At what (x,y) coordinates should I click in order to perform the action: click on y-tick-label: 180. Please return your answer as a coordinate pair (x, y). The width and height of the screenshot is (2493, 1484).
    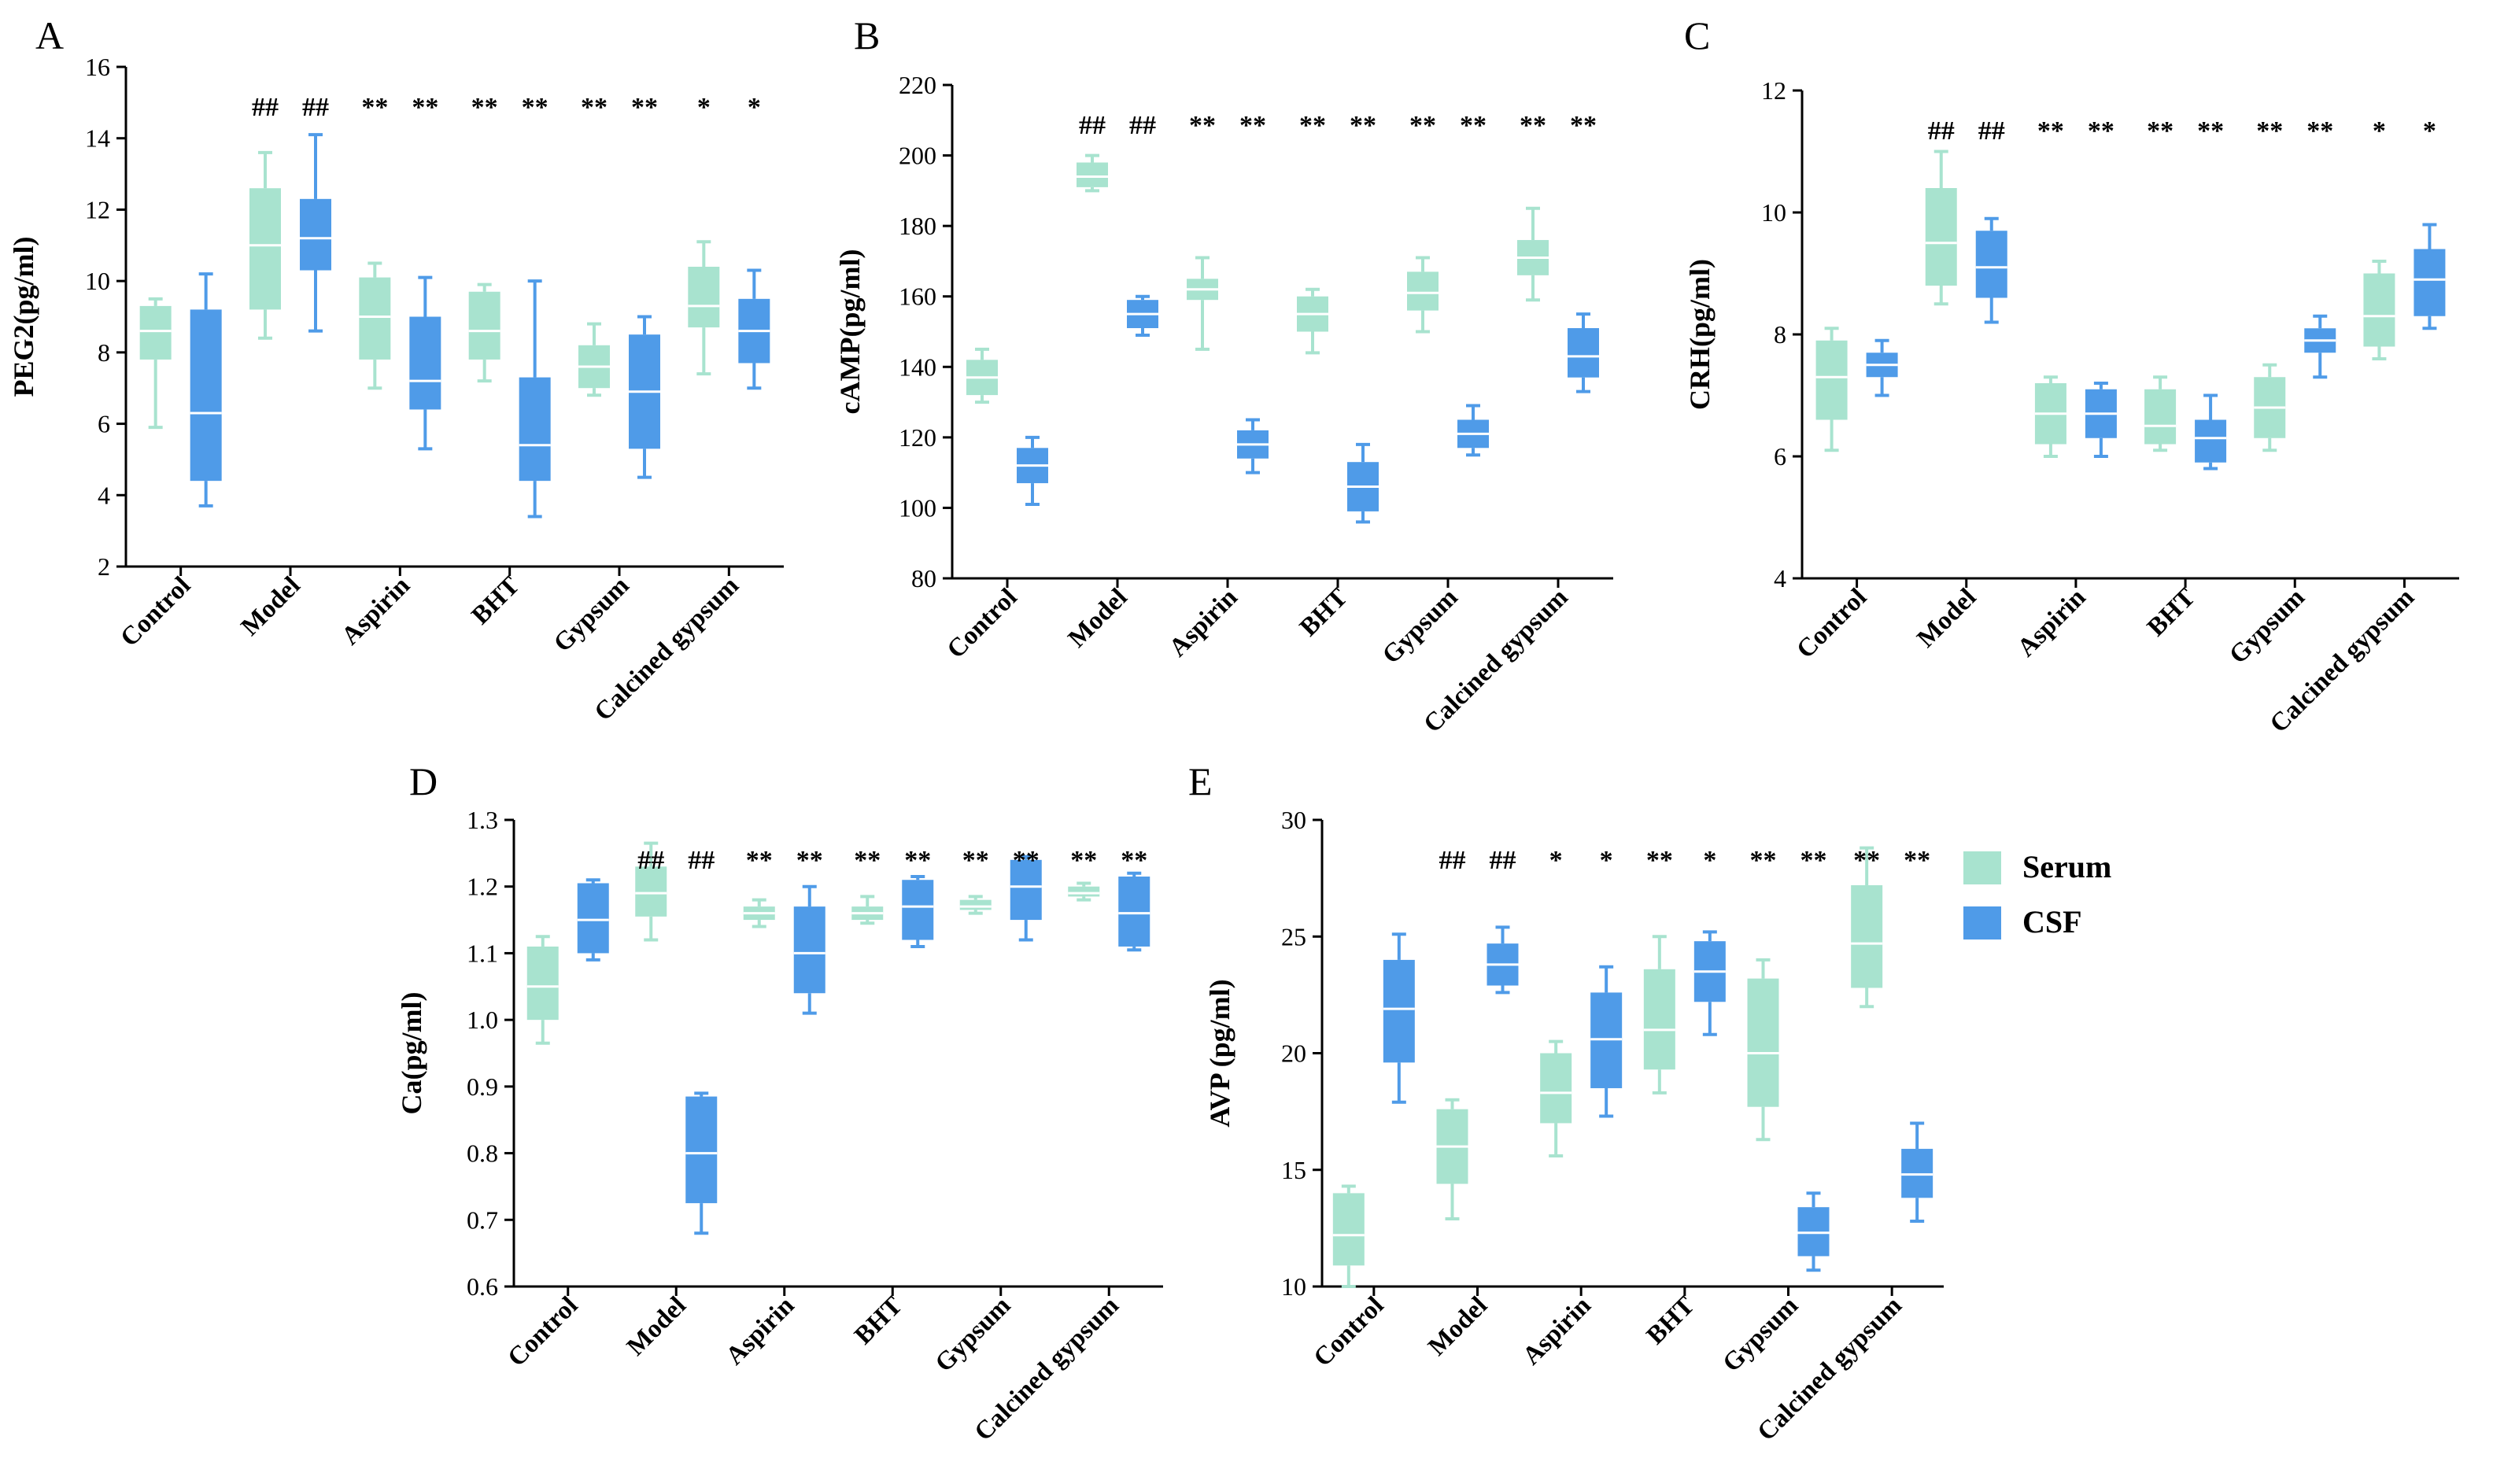
    Looking at the image, I should click on (917, 226).